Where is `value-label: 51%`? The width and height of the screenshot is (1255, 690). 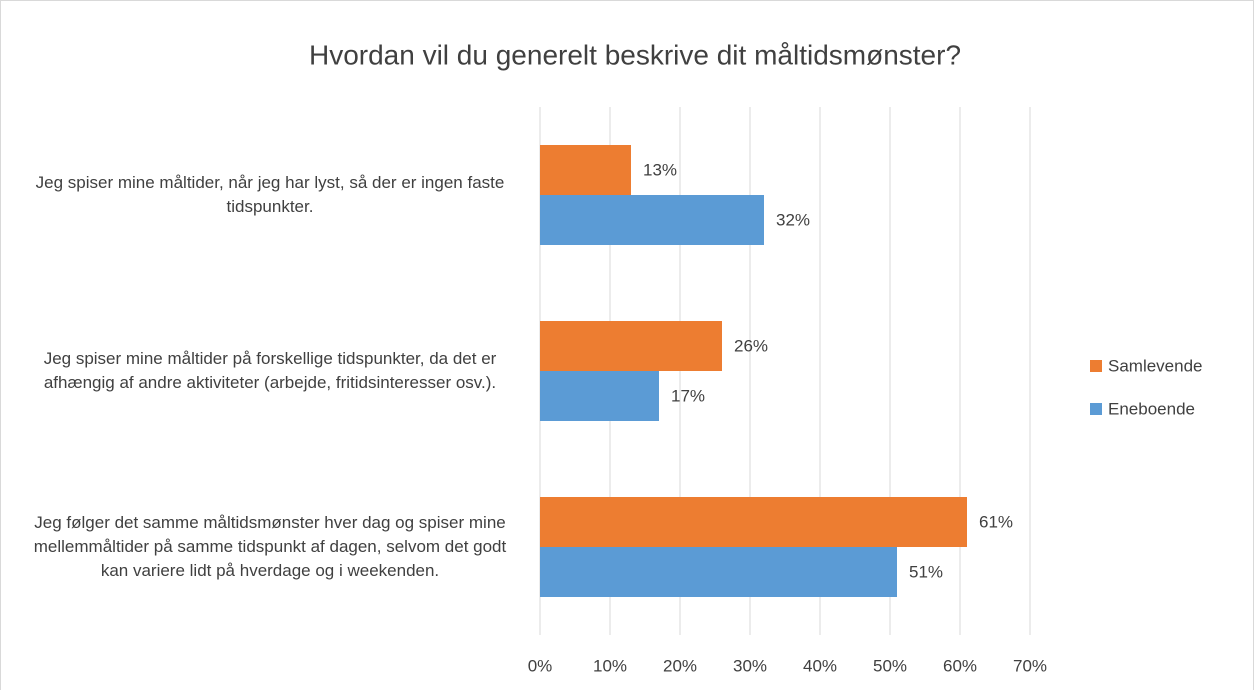
value-label: 51% is located at coordinates (926, 571).